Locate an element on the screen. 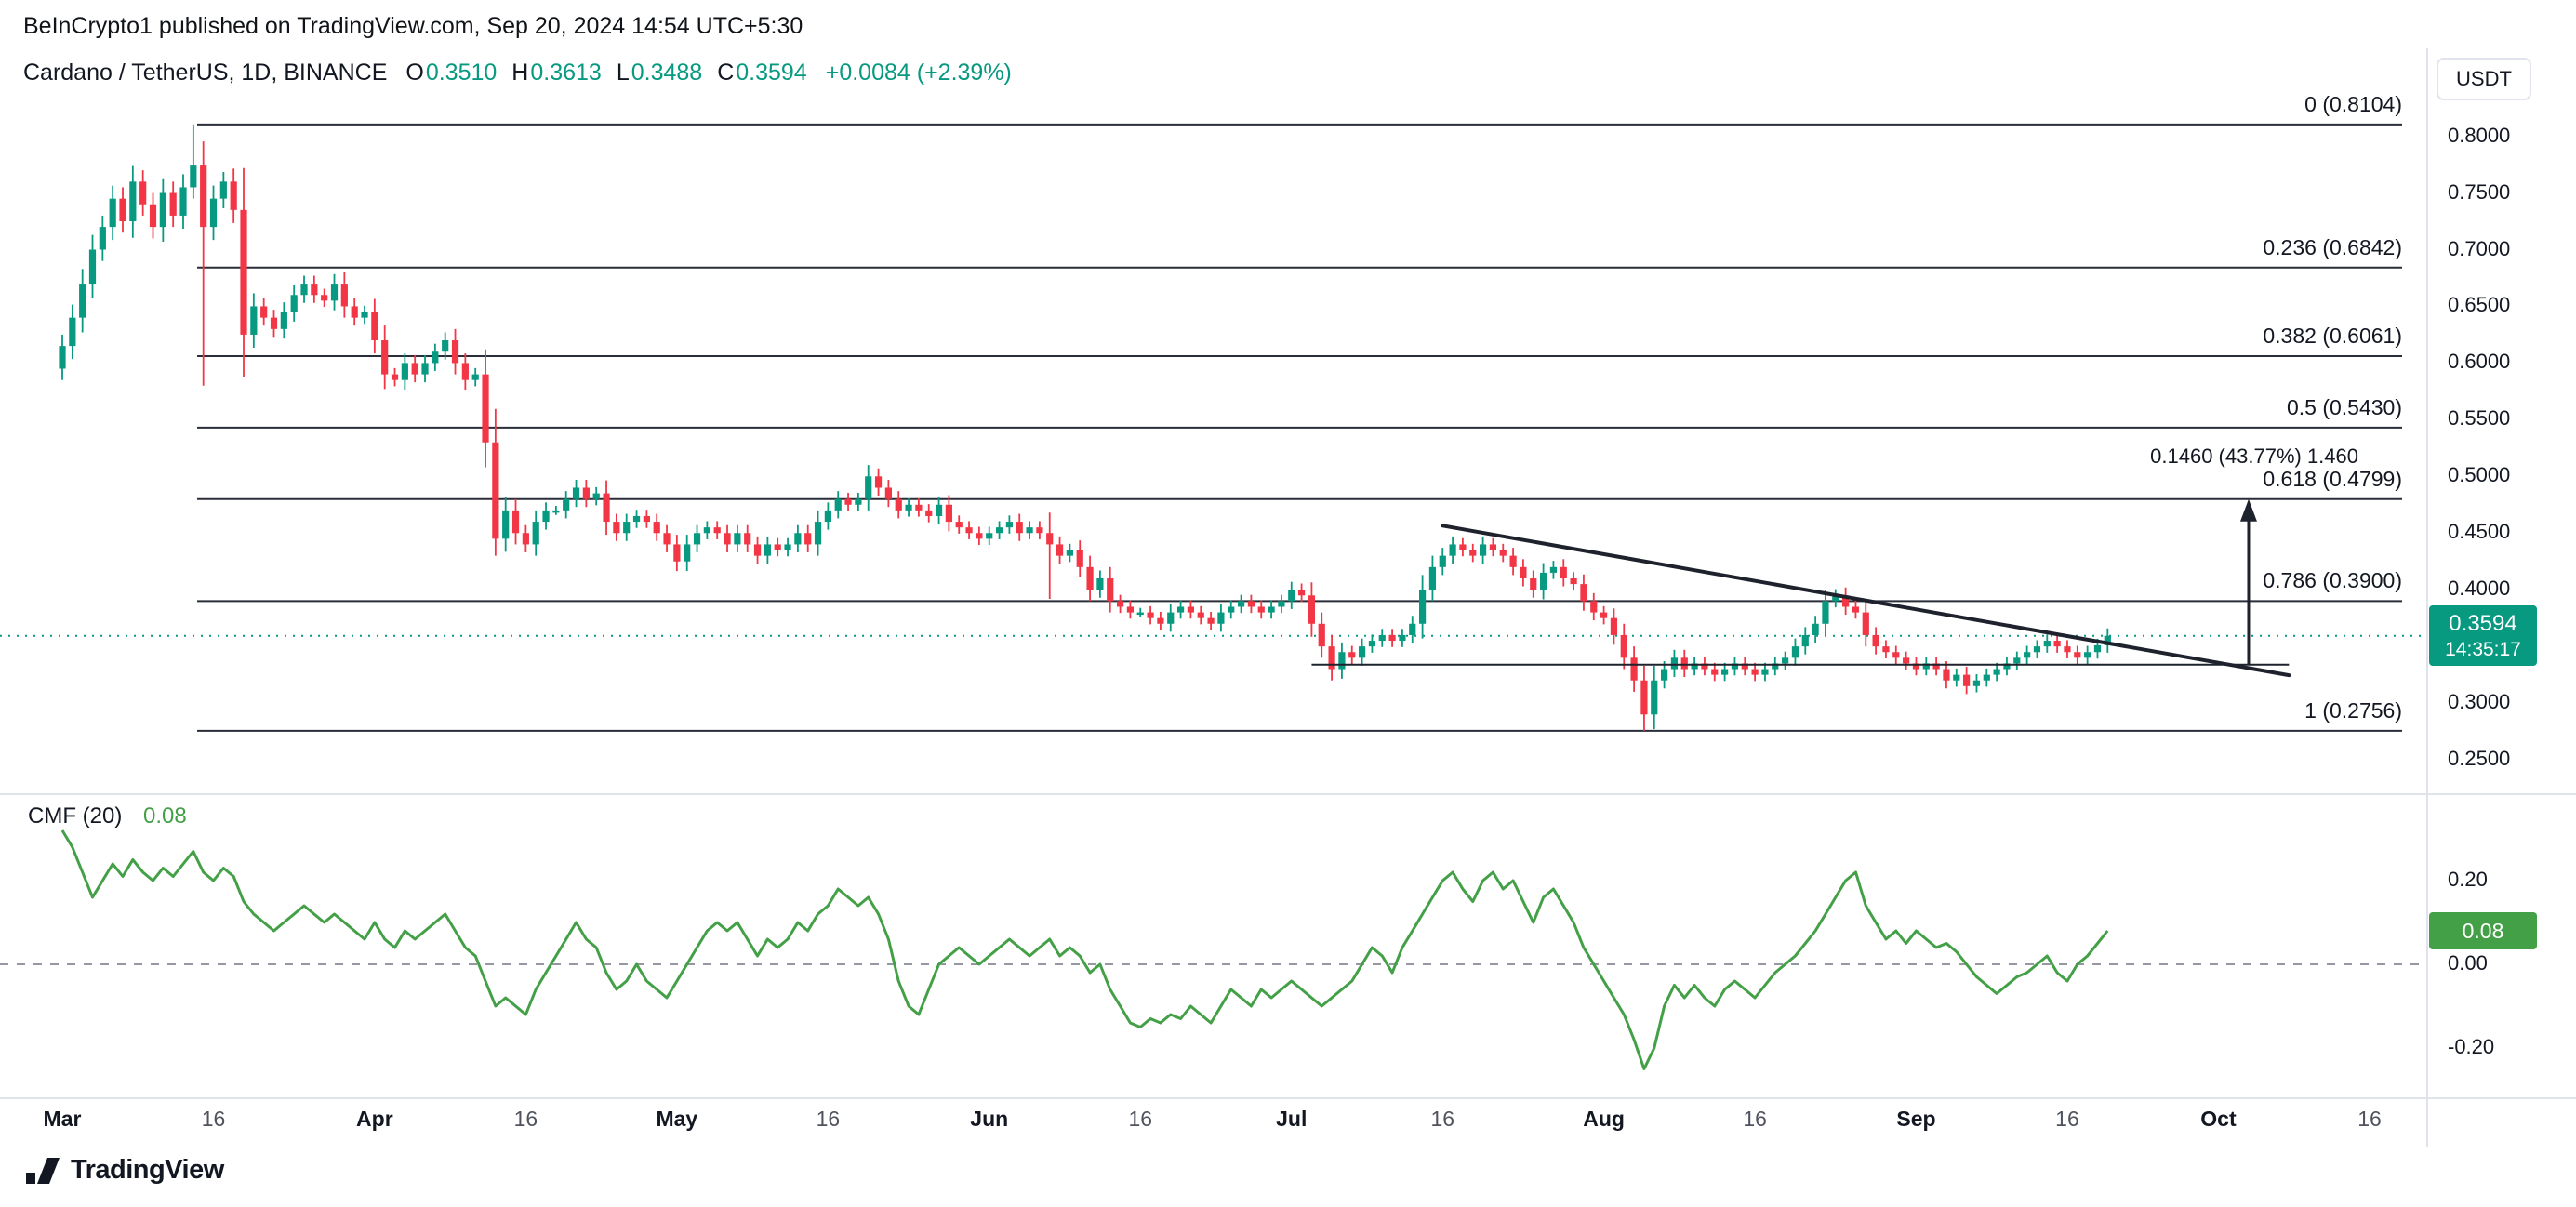 The image size is (2576, 1207). ohlc-item: O 0.3510 is located at coordinates (451, 73).